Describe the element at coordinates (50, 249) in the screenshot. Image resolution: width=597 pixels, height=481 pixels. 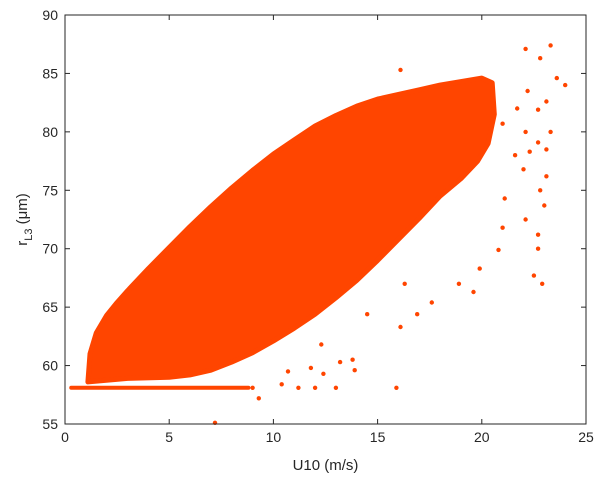
I see `y-tick-label: 70` at that location.